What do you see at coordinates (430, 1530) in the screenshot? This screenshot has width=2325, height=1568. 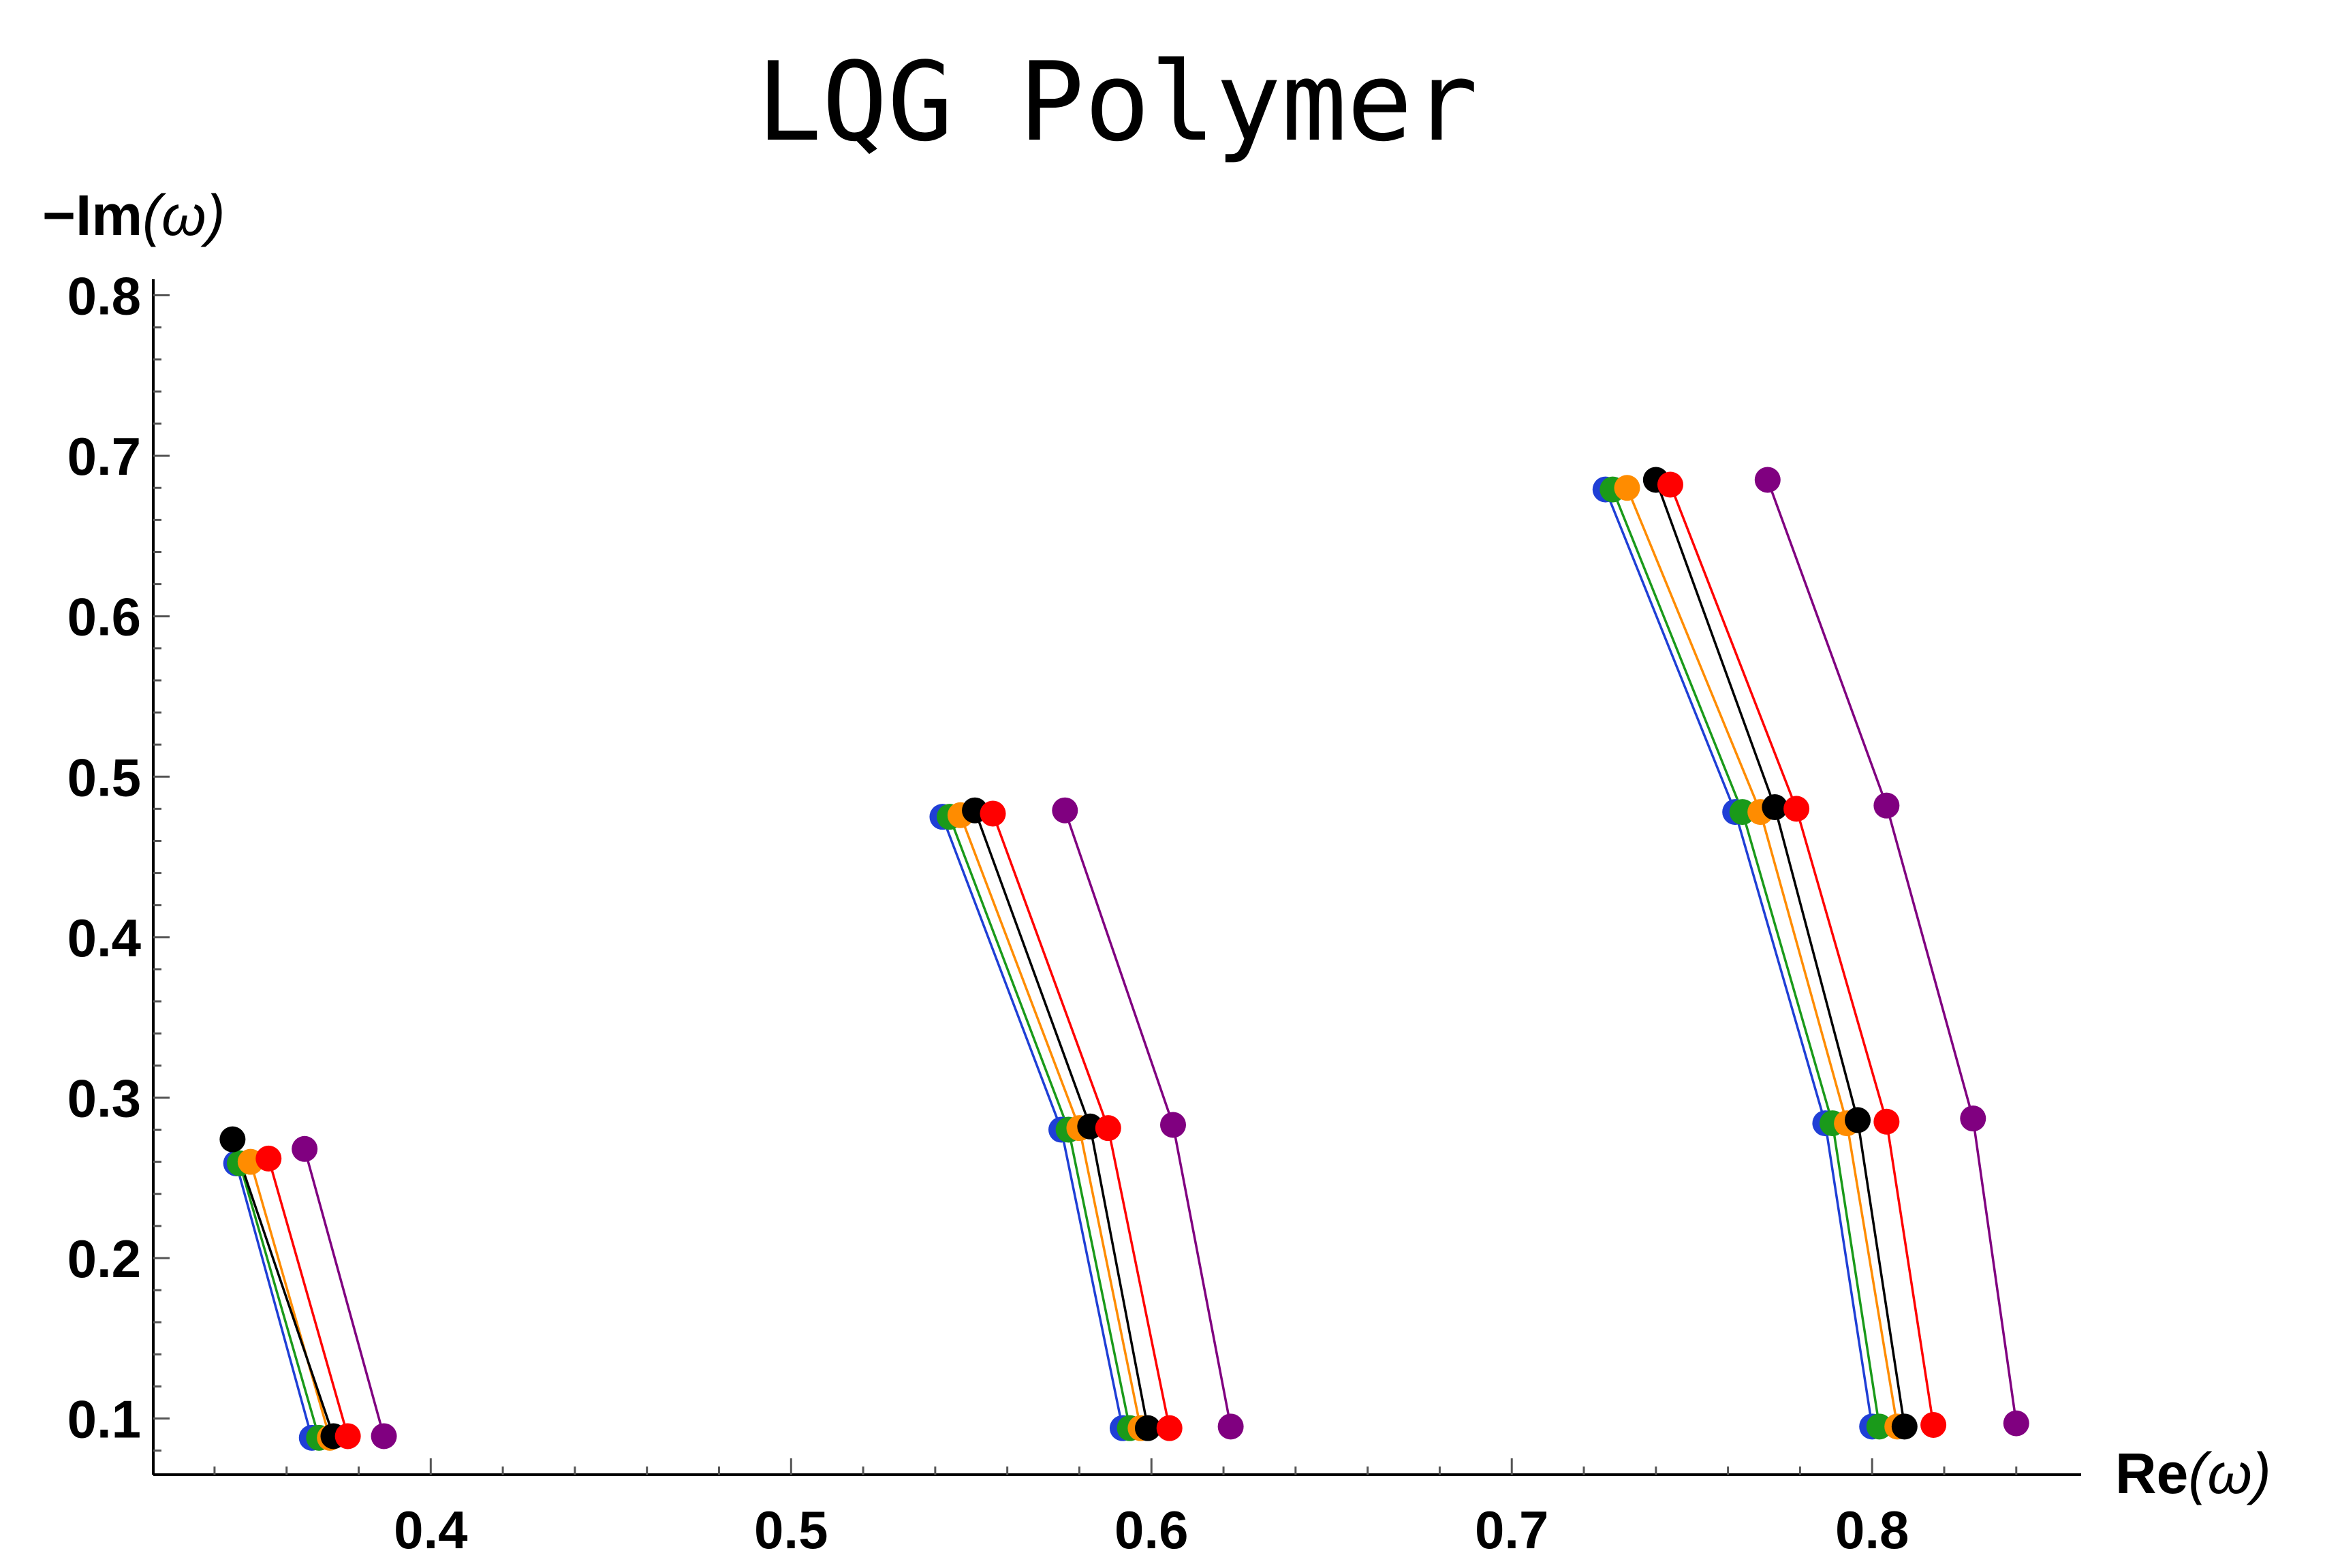 I see `x-tick-label: 0.4` at bounding box center [430, 1530].